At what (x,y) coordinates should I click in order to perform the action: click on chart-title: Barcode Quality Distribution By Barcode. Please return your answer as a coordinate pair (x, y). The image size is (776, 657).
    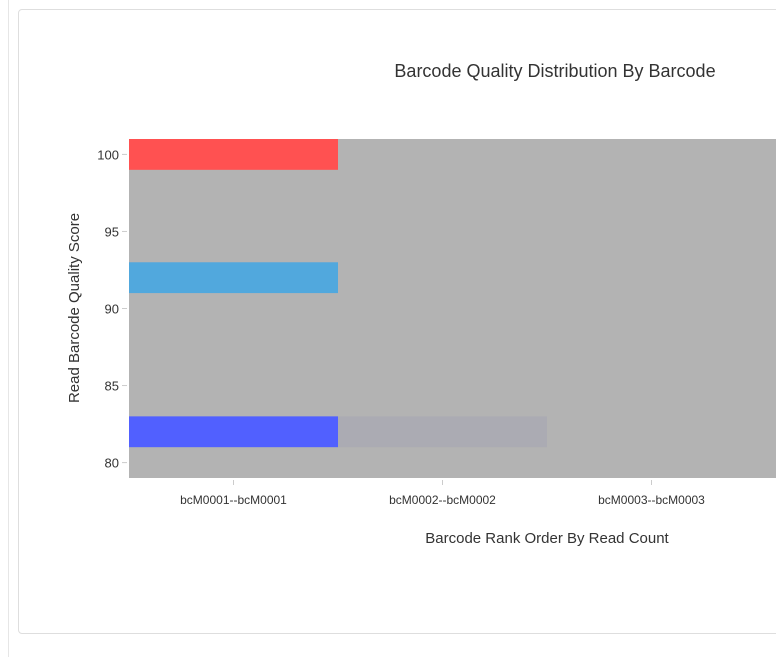
    Looking at the image, I should click on (554, 71).